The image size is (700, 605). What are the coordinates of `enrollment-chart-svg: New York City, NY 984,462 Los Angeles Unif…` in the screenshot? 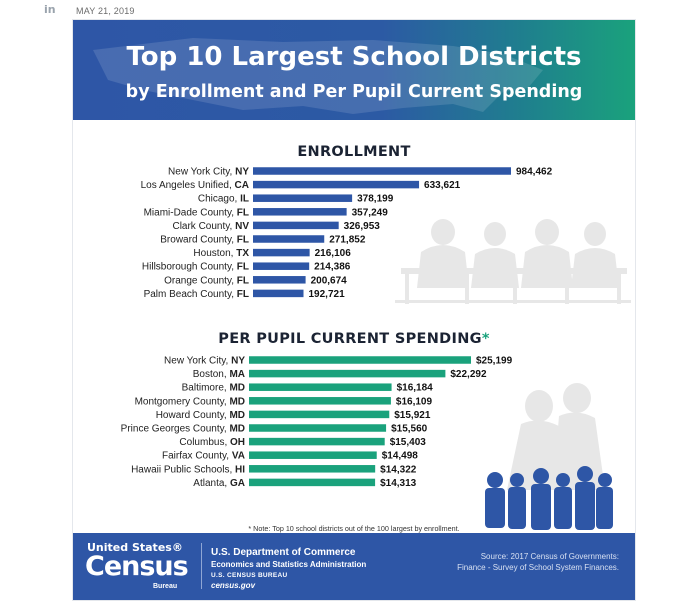 It's located at (347, 233).